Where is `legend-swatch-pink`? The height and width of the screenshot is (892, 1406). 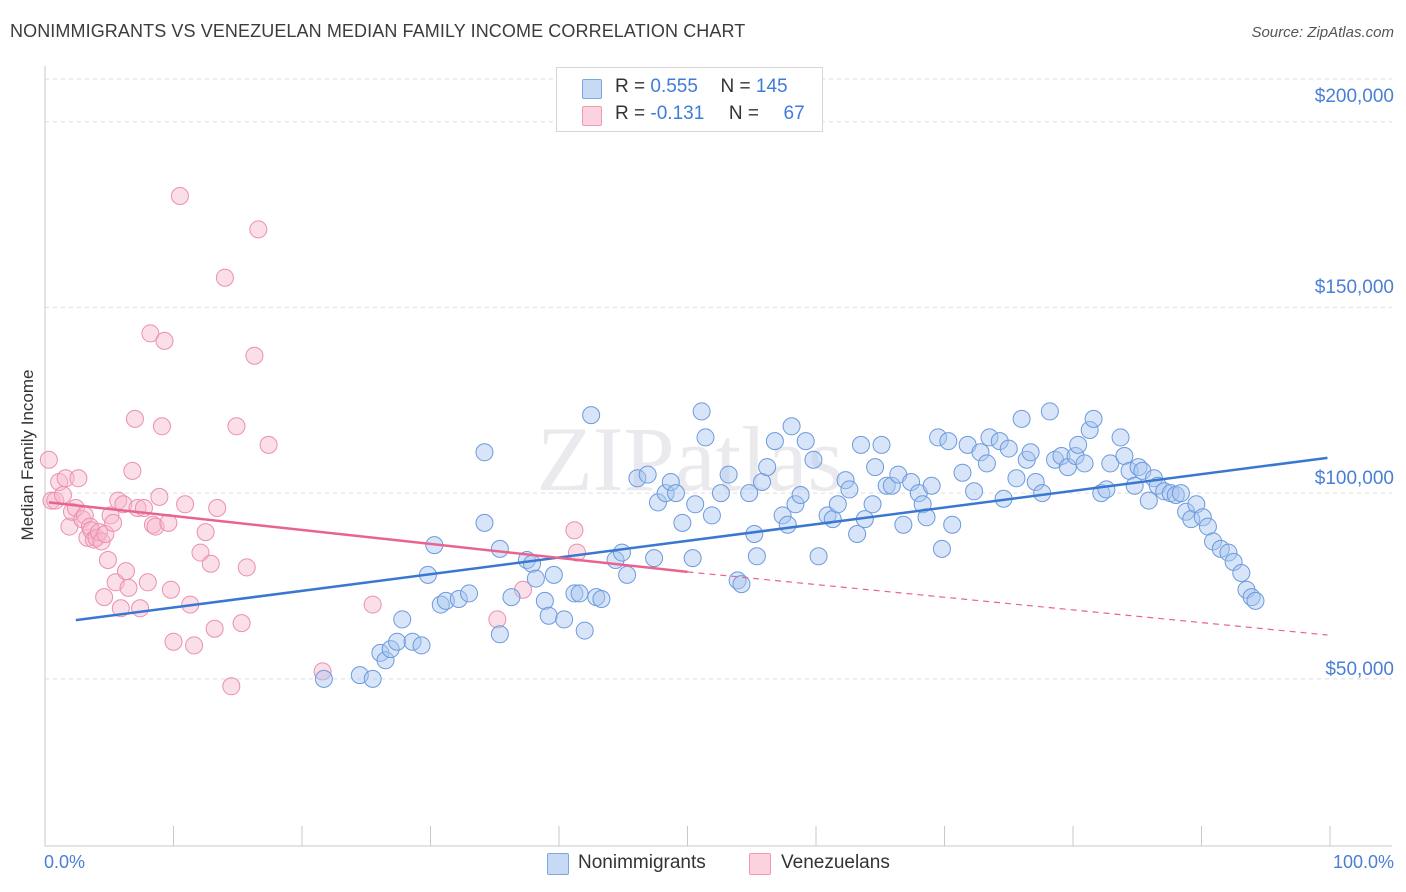 legend-swatch-pink is located at coordinates (592, 116).